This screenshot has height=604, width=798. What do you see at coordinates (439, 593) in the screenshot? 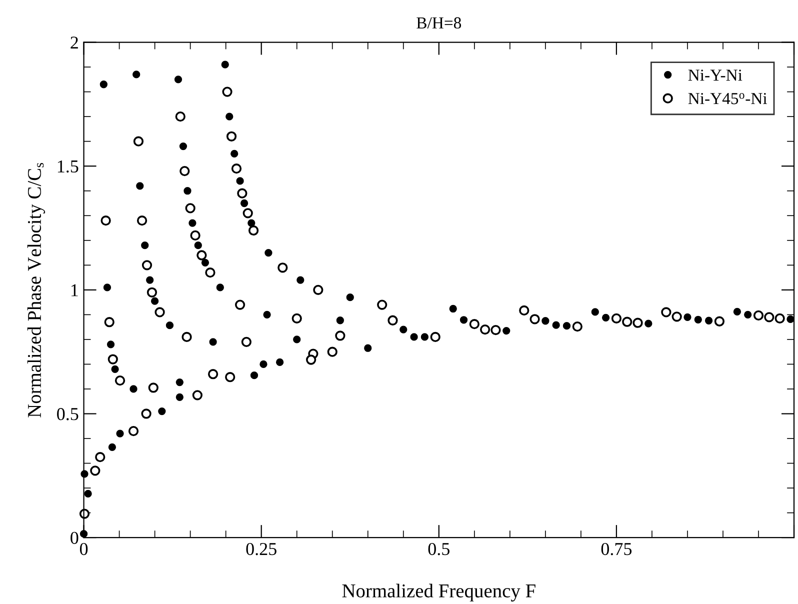
I see `x-axis-title: Normalized Frequency F` at bounding box center [439, 593].